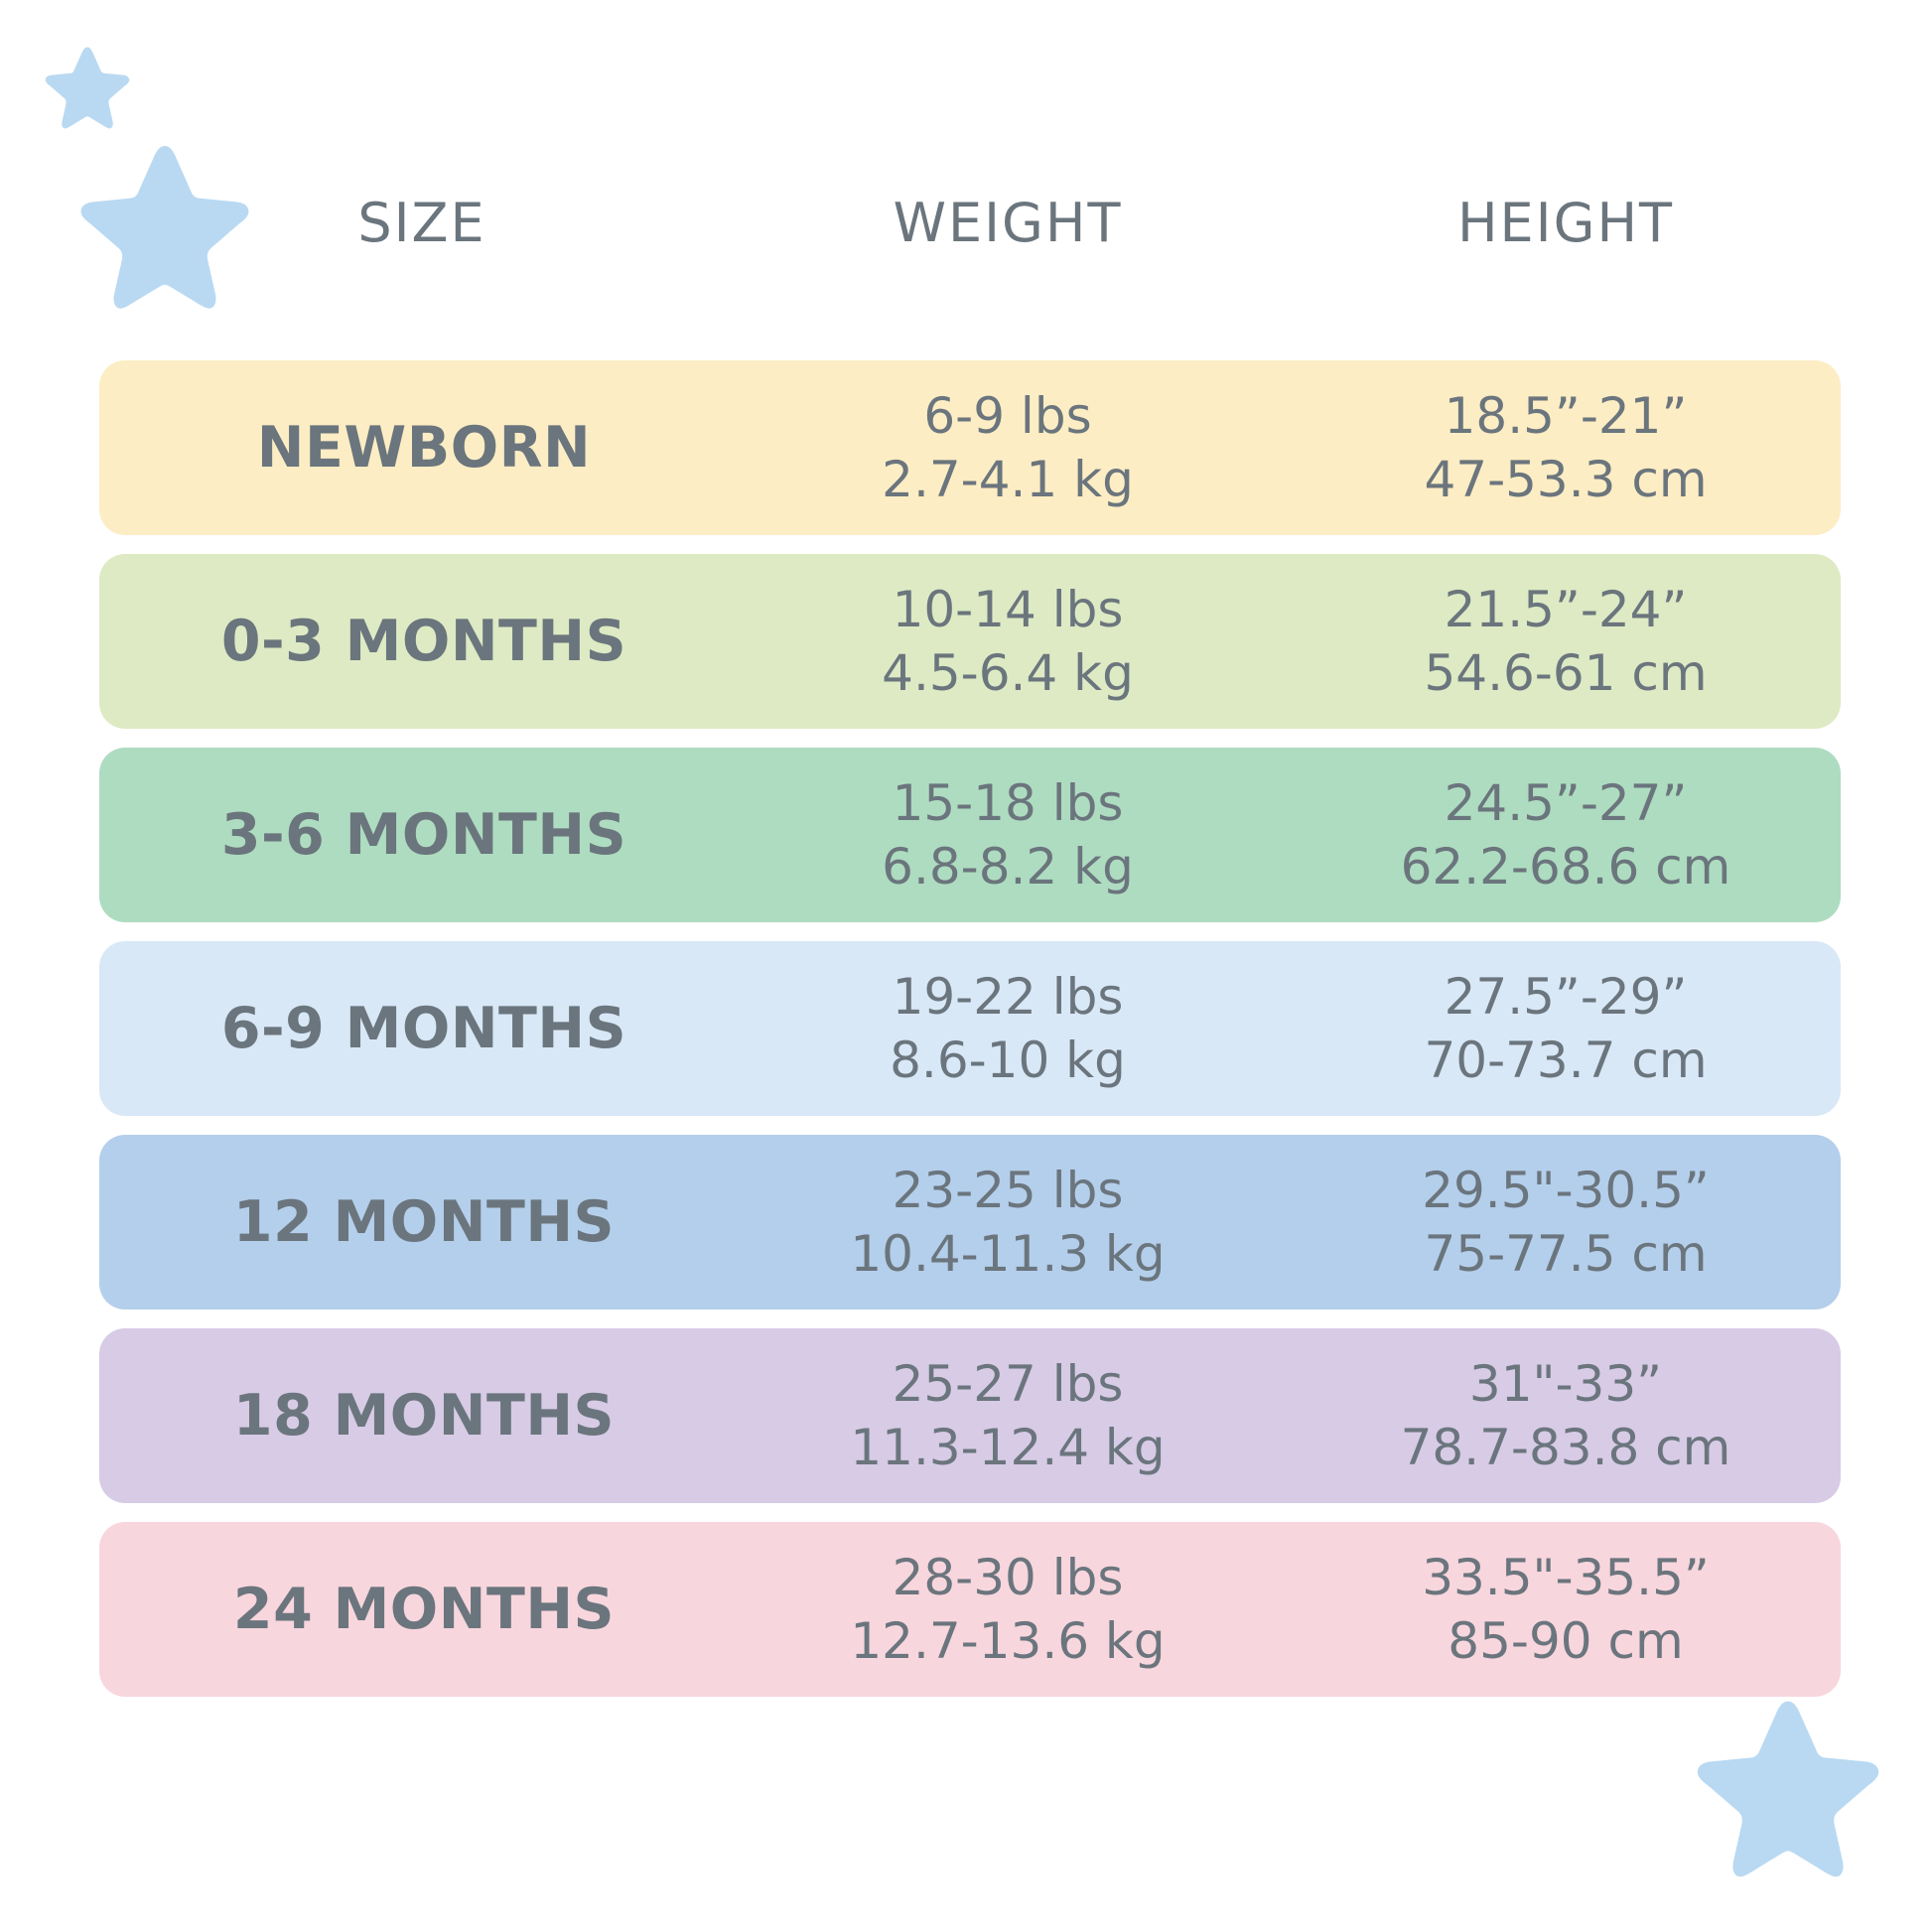 This screenshot has height=1932, width=1932. I want to click on cell-size: 3-6 MONTHS, so click(424, 835).